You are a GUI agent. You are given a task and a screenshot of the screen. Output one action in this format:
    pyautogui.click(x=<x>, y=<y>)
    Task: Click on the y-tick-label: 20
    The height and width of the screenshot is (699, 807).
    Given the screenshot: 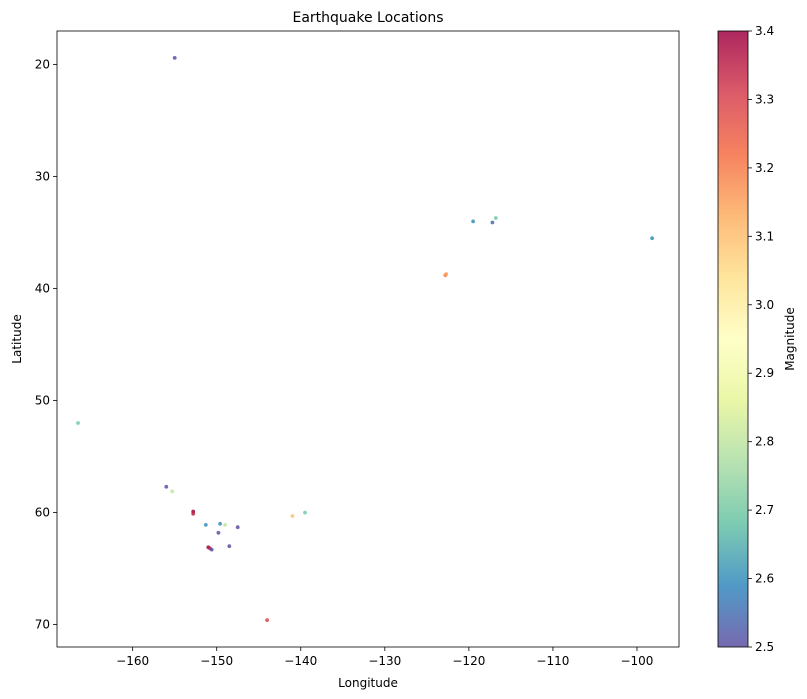 What is the action you would take?
    pyautogui.click(x=42, y=65)
    